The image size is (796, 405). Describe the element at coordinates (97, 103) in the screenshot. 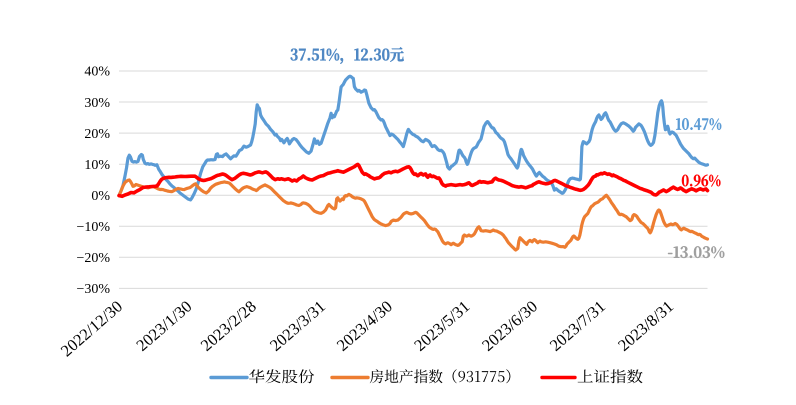

I see `svg-text: 30%` at that location.